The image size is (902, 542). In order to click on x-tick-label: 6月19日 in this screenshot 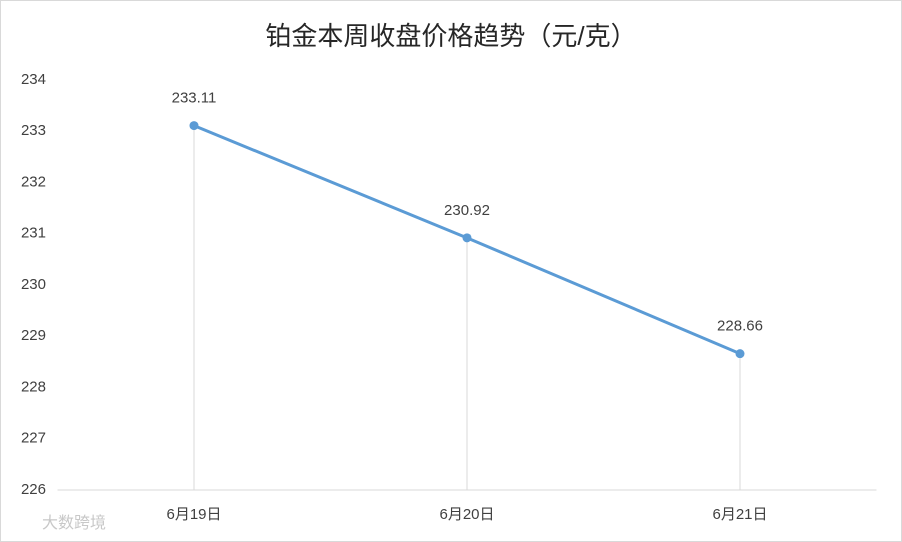, I will do `click(193, 514)`.